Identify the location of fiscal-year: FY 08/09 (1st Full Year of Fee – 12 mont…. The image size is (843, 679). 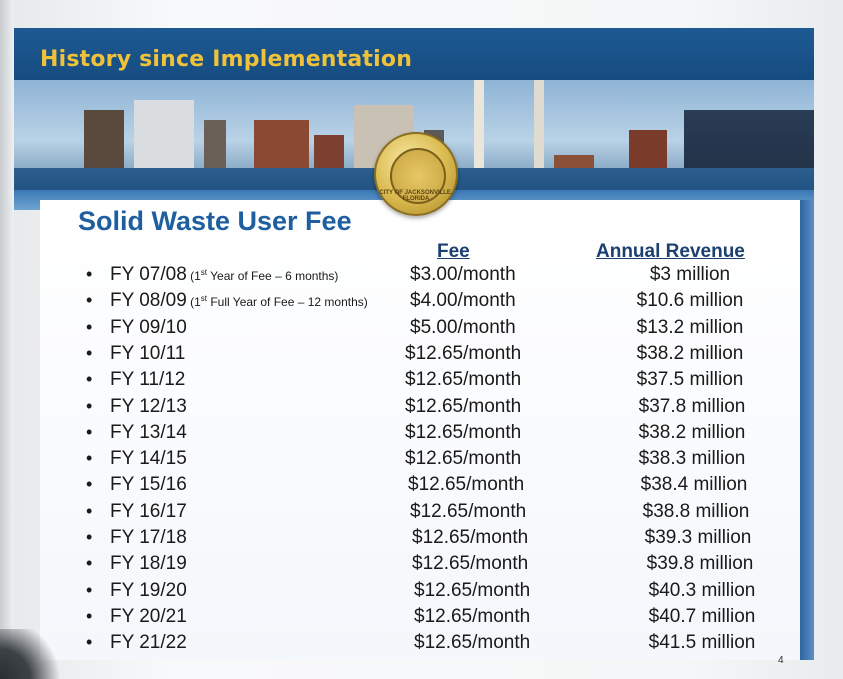
(239, 301).